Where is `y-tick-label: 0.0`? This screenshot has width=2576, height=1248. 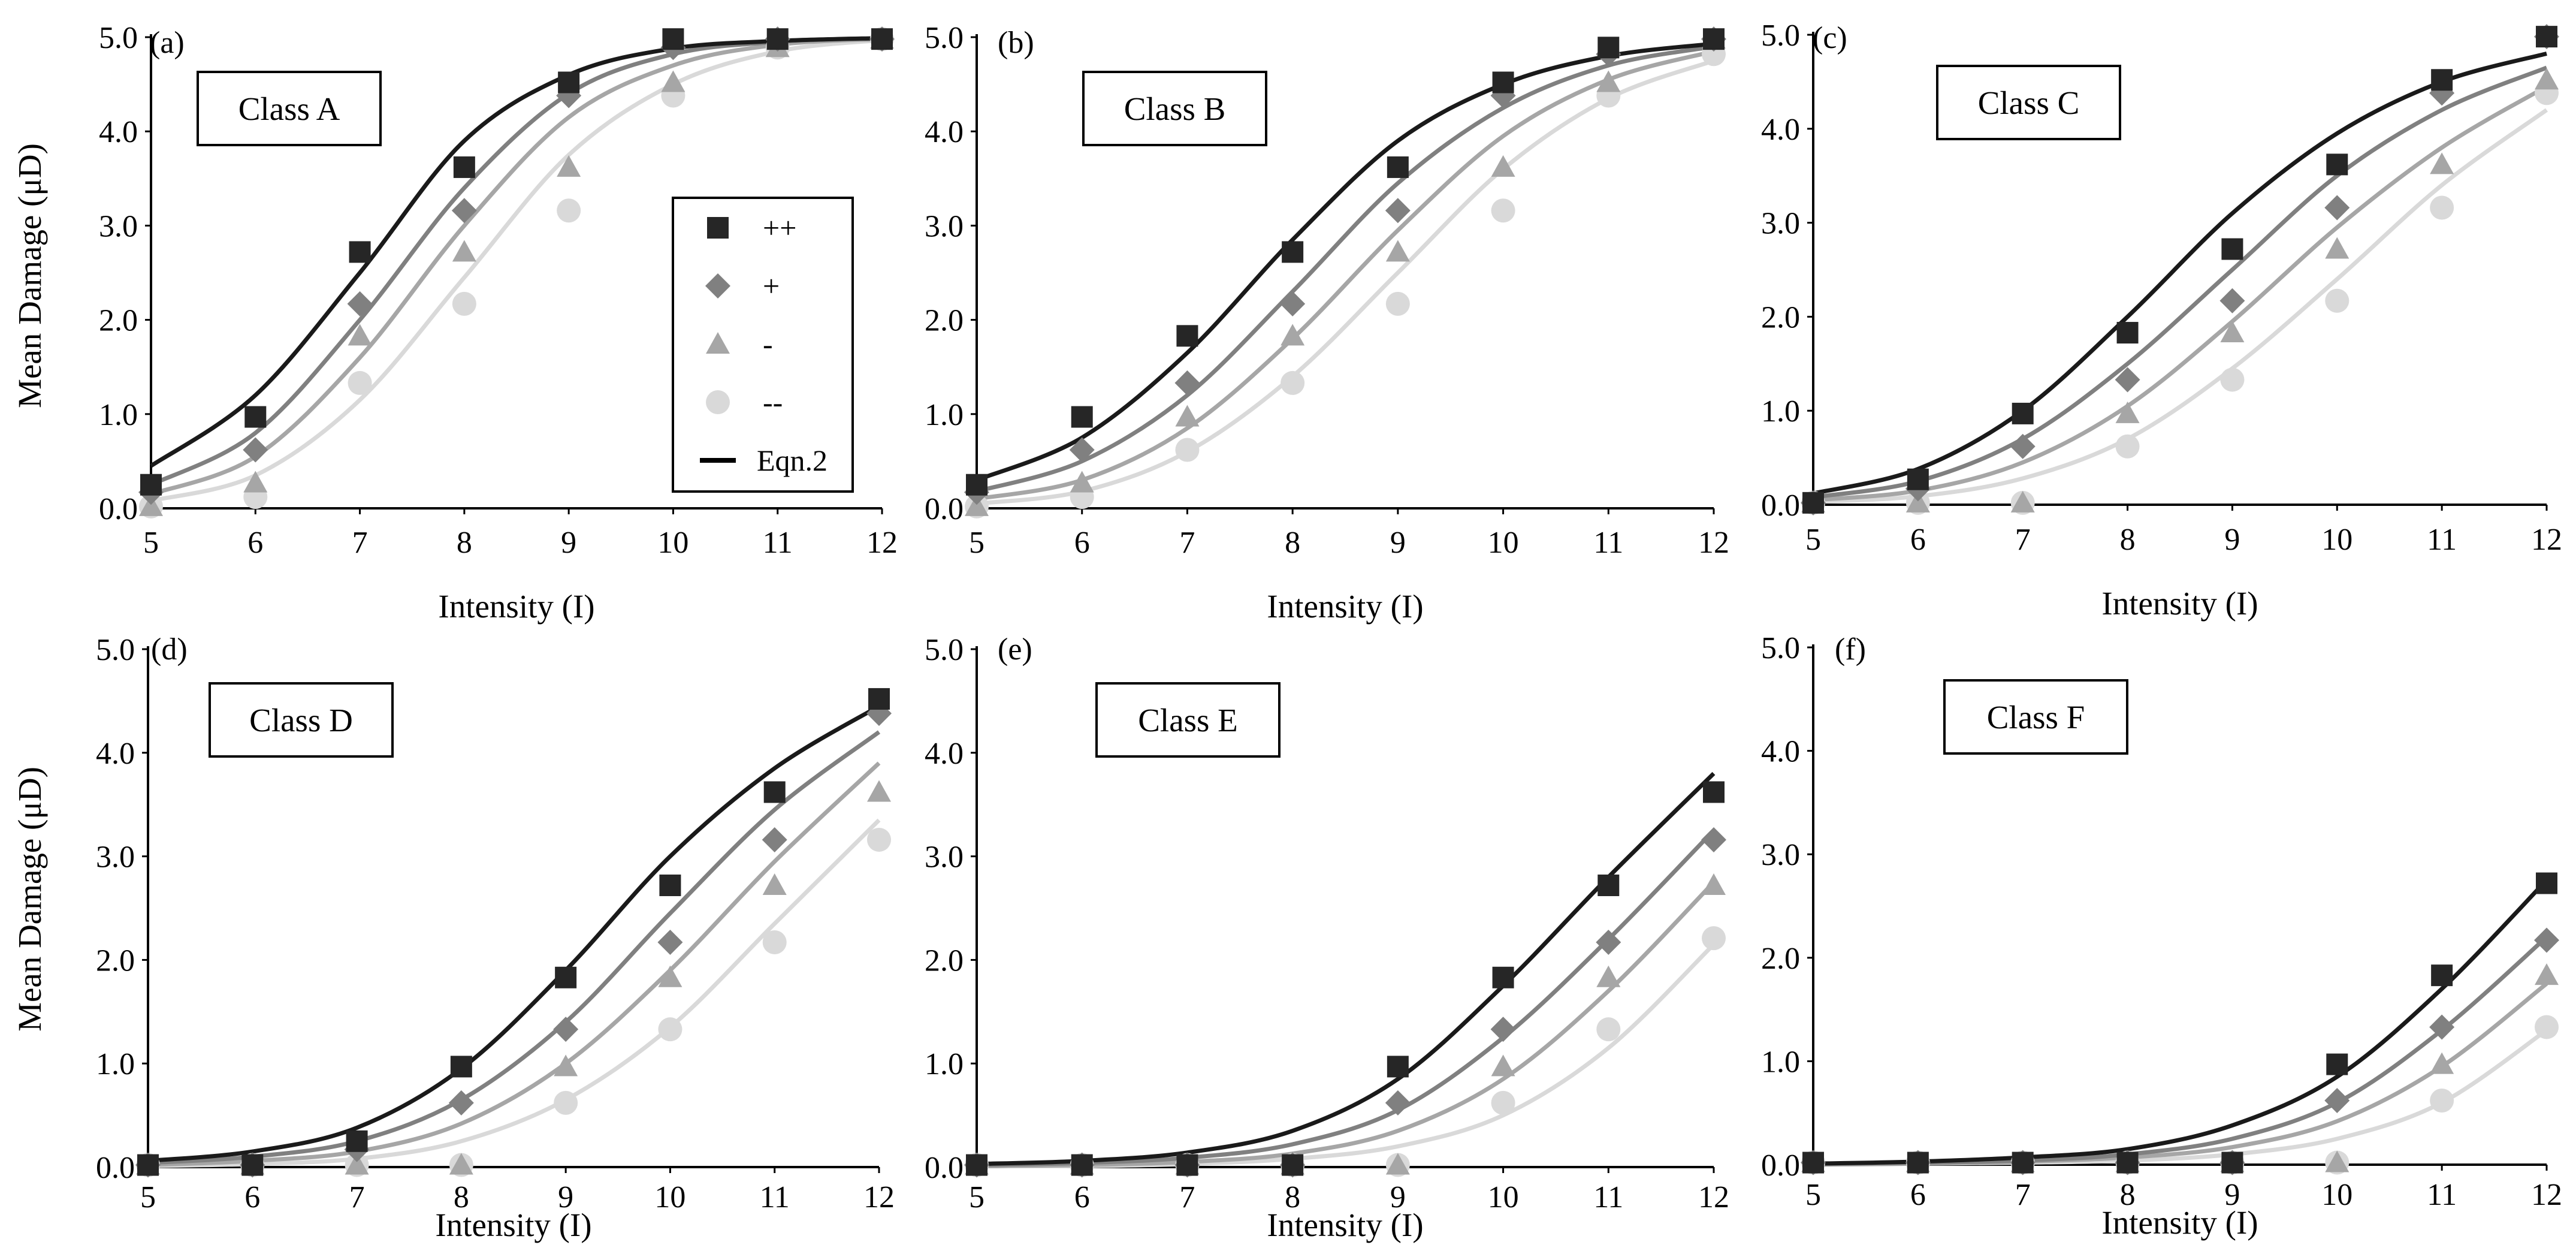
y-tick-label: 0.0 is located at coordinates (945, 509).